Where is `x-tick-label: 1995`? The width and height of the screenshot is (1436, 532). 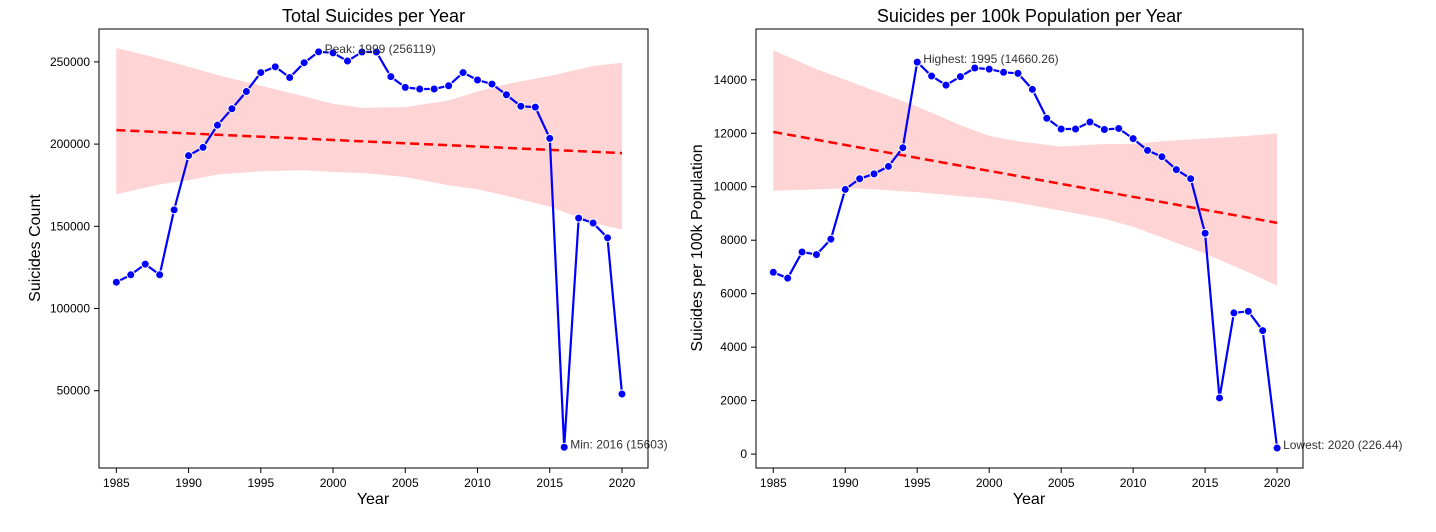
x-tick-label: 1995 is located at coordinates (917, 483).